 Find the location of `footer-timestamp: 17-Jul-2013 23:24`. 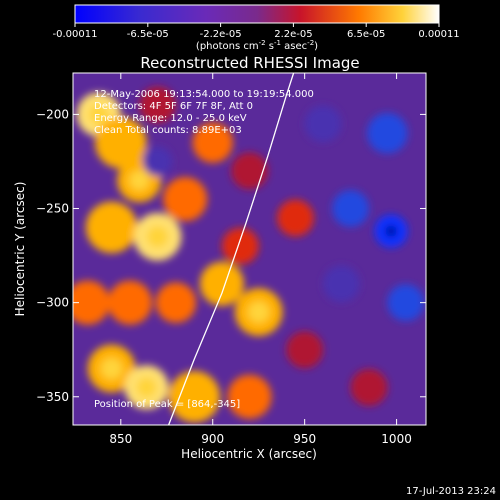

footer-timestamp: 17-Jul-2013 23:24 is located at coordinates (451, 491).